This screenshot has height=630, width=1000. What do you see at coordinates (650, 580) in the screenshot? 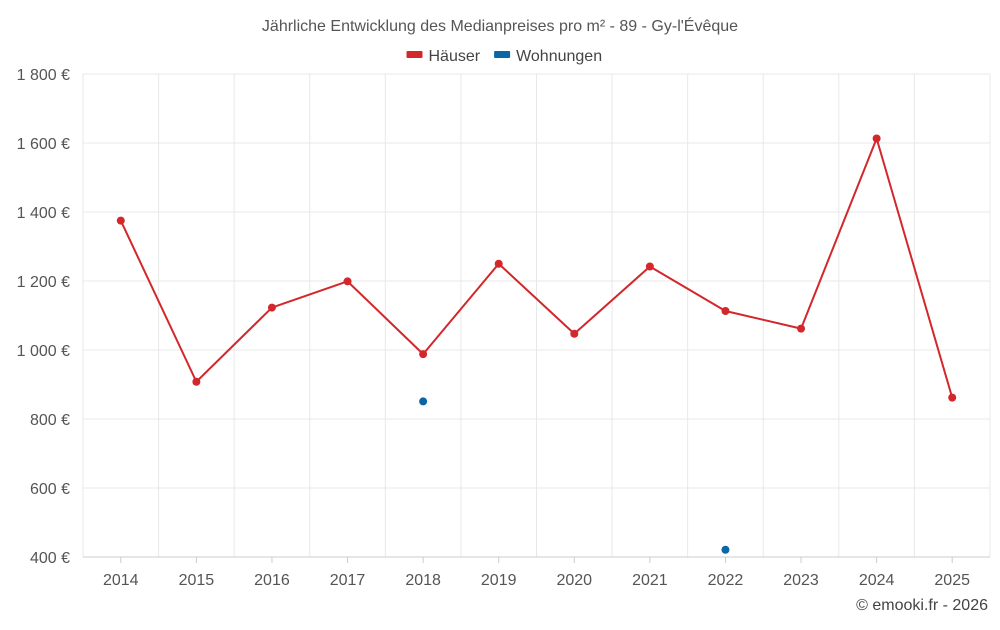
I see `x-tick-label: 2021` at bounding box center [650, 580].